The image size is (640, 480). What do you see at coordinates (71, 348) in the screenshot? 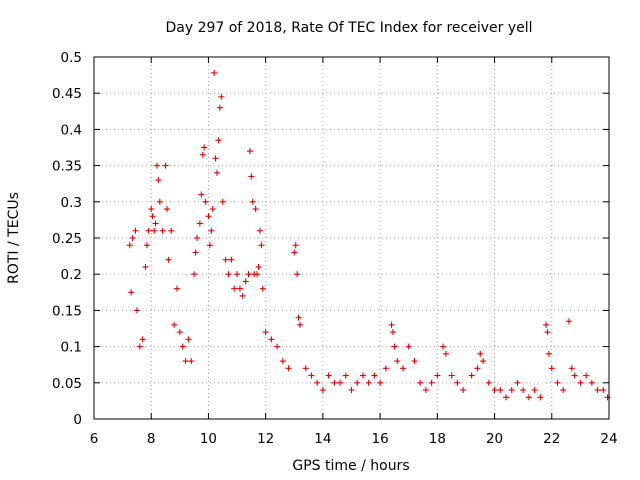
I see `y-tick-label: 0.1` at bounding box center [71, 348].